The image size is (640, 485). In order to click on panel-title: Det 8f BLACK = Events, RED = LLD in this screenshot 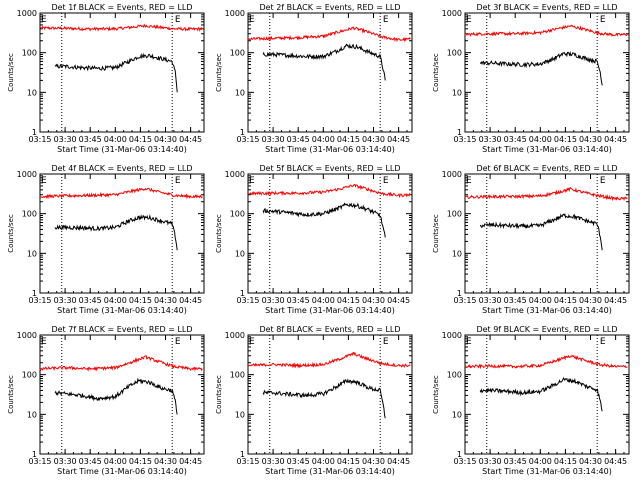, I will do `click(329, 329)`.